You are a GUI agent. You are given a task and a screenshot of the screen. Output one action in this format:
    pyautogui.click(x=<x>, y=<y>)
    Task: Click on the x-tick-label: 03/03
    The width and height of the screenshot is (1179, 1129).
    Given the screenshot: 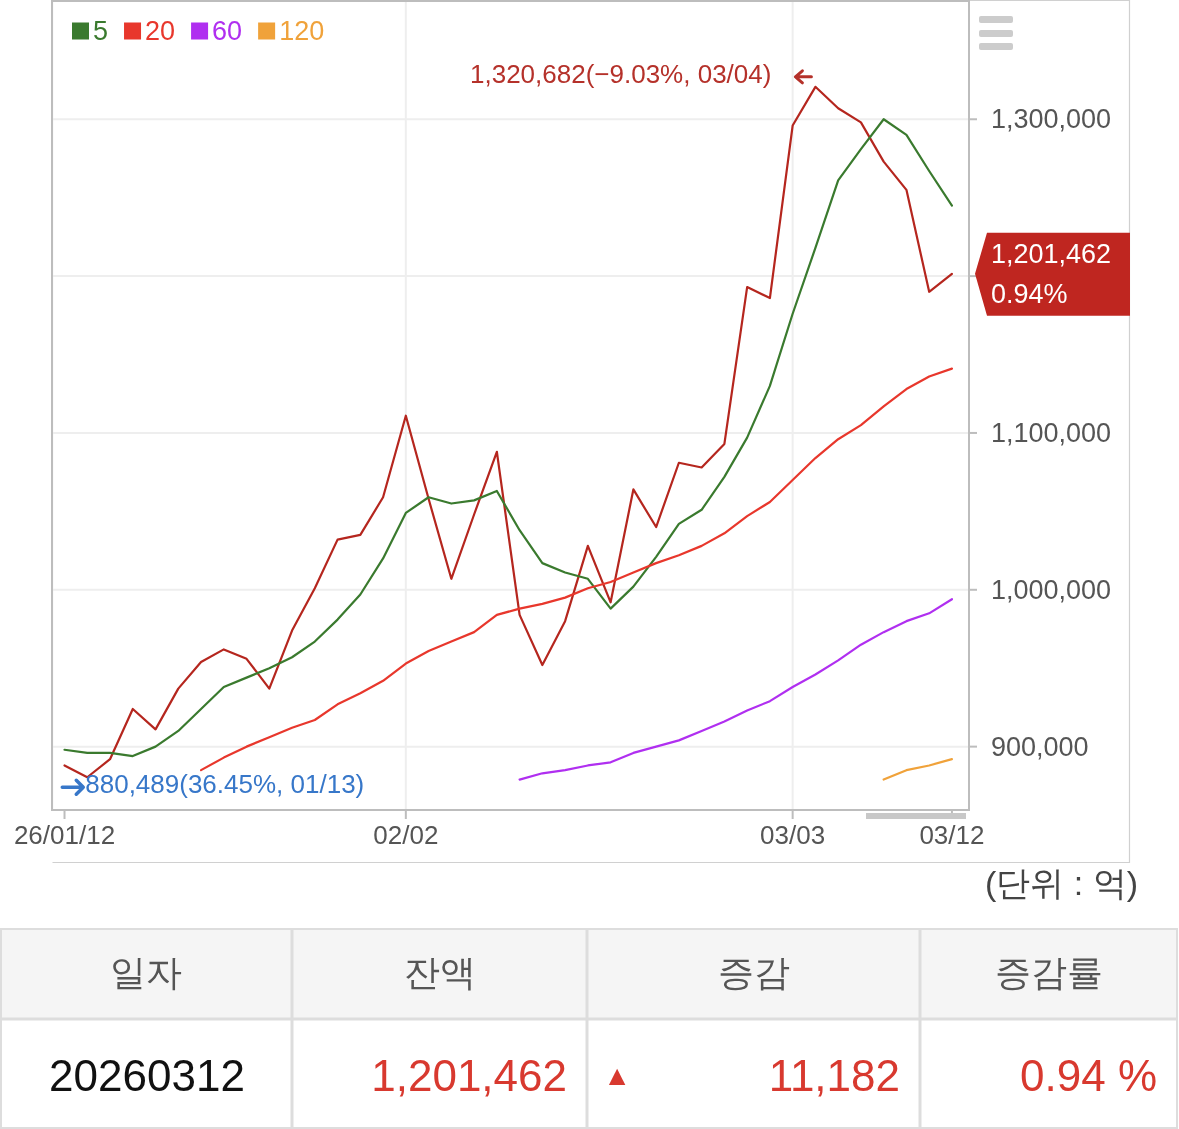 What is the action you would take?
    pyautogui.click(x=793, y=835)
    